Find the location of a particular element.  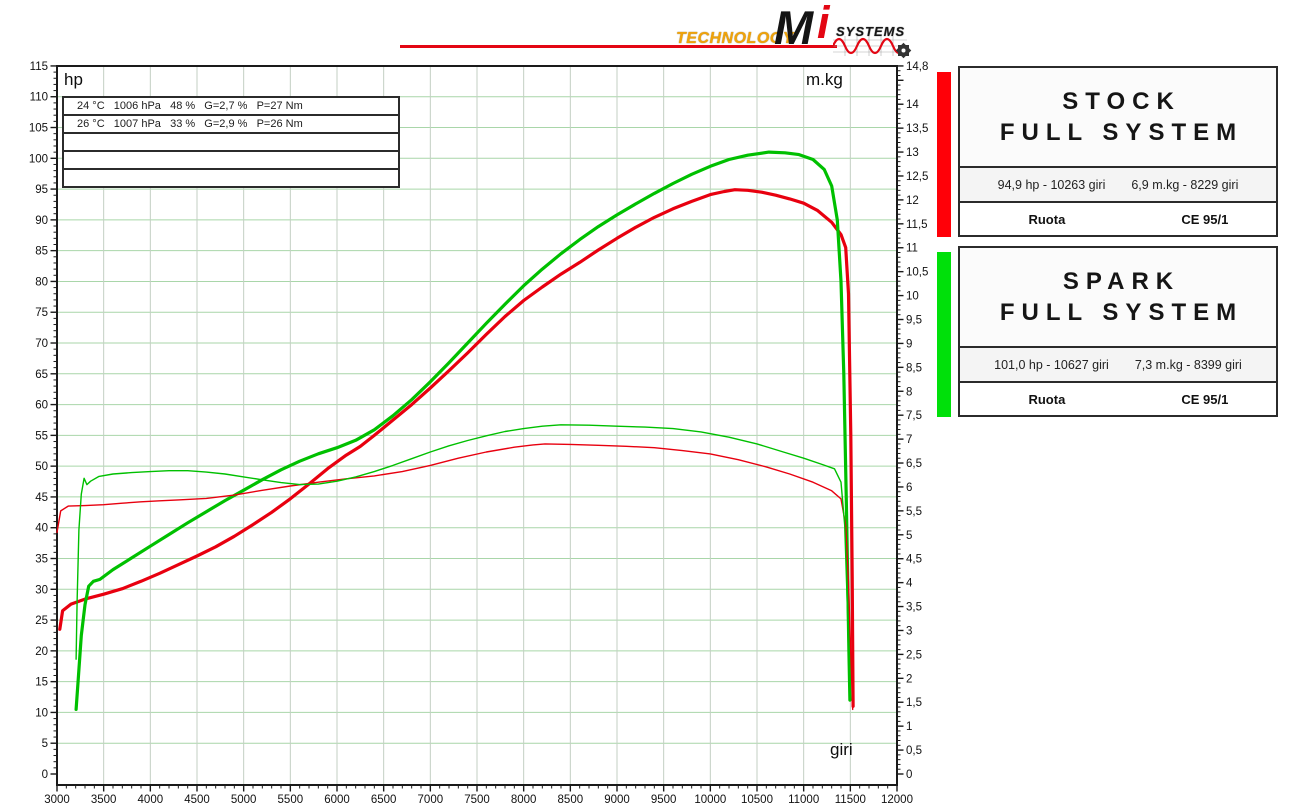

hp-tick-label: 5 is located at coordinates (45, 744).